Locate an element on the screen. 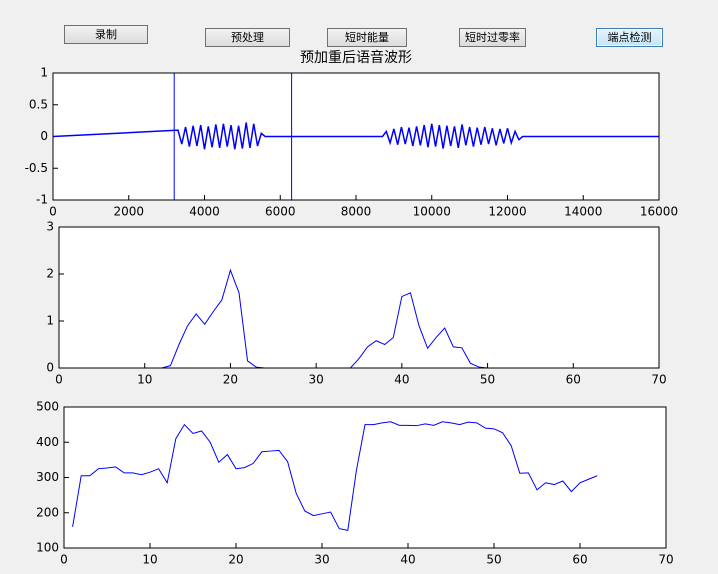  x-tick-label: 8000 is located at coordinates (356, 212).